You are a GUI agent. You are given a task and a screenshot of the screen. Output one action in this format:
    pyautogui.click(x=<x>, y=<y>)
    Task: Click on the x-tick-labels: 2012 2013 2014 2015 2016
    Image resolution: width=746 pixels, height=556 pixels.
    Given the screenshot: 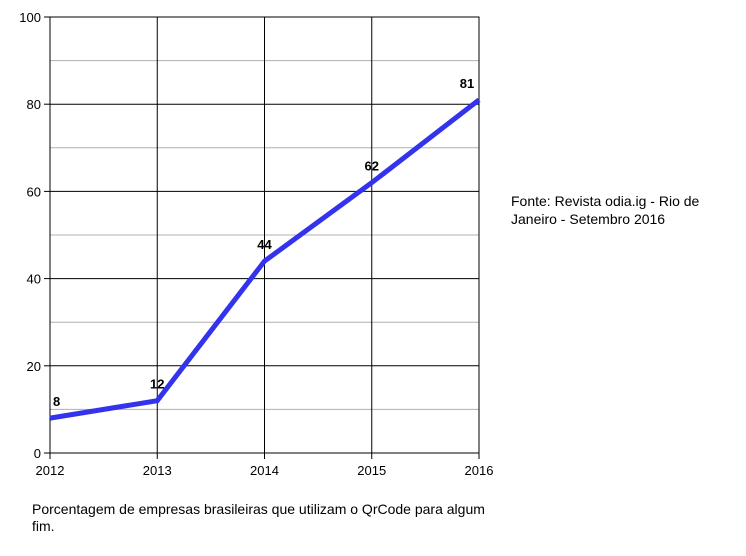 What is the action you would take?
    pyautogui.click(x=265, y=470)
    